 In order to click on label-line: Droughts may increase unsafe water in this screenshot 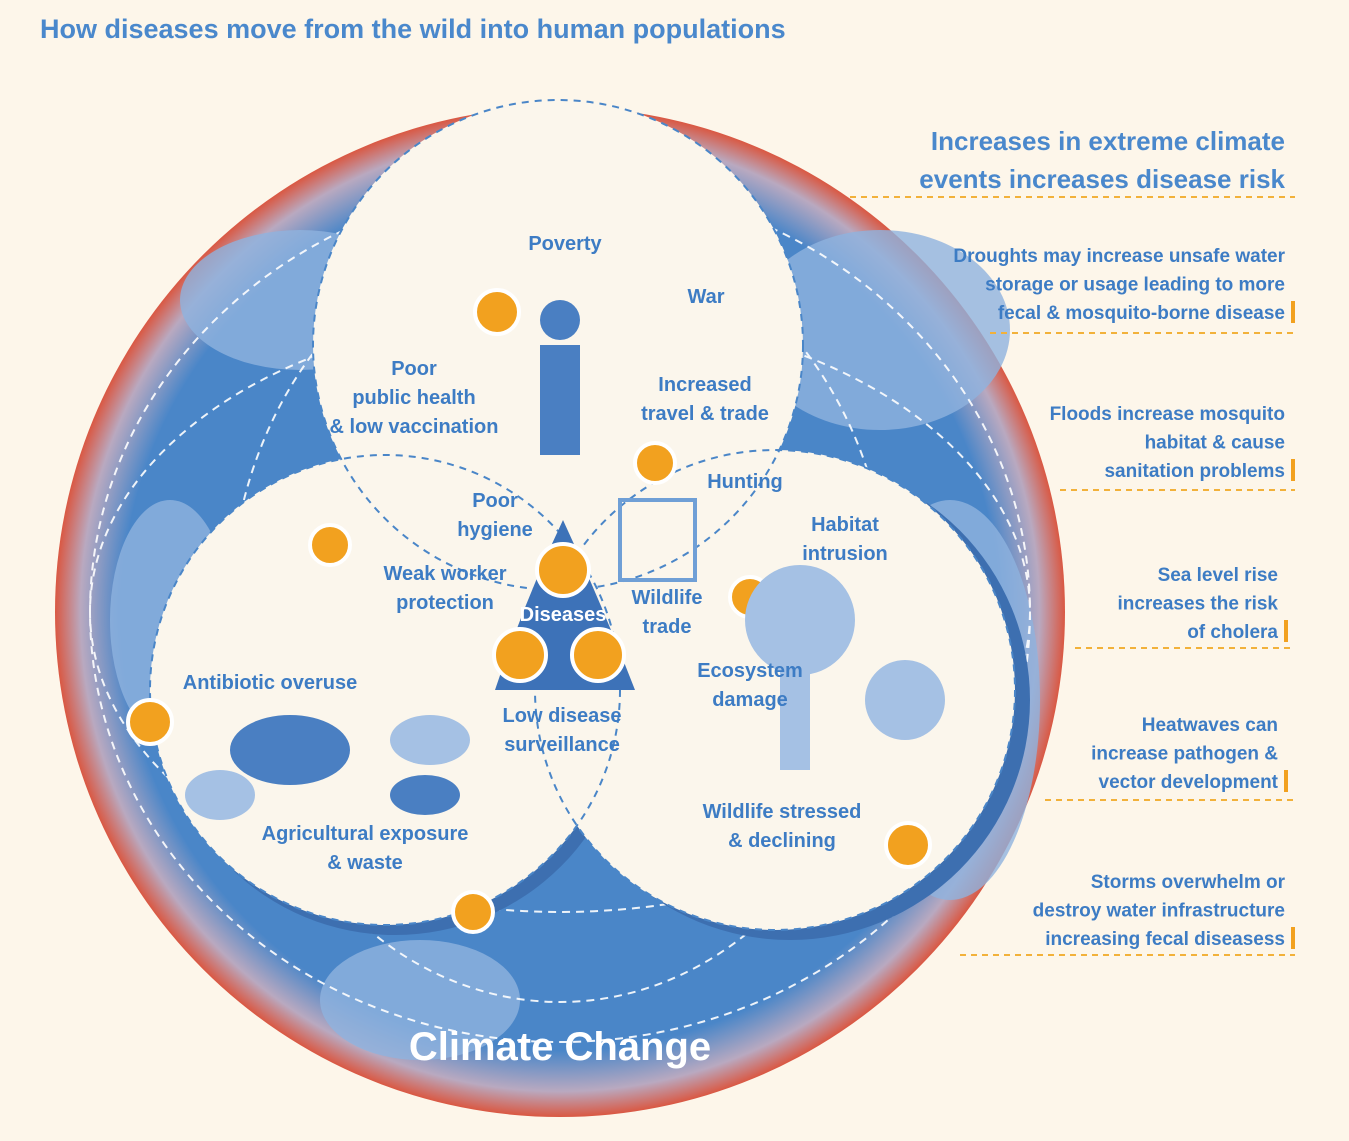, I will do `click(1119, 256)`.